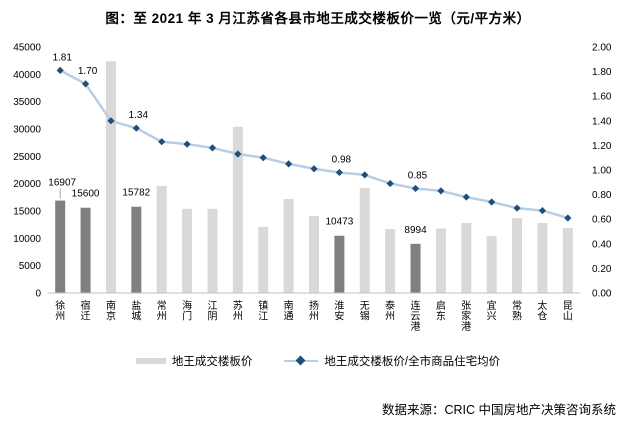 The height and width of the screenshot is (422, 636). I want to click on y2-axis-tick-label: 0.40, so click(602, 244).